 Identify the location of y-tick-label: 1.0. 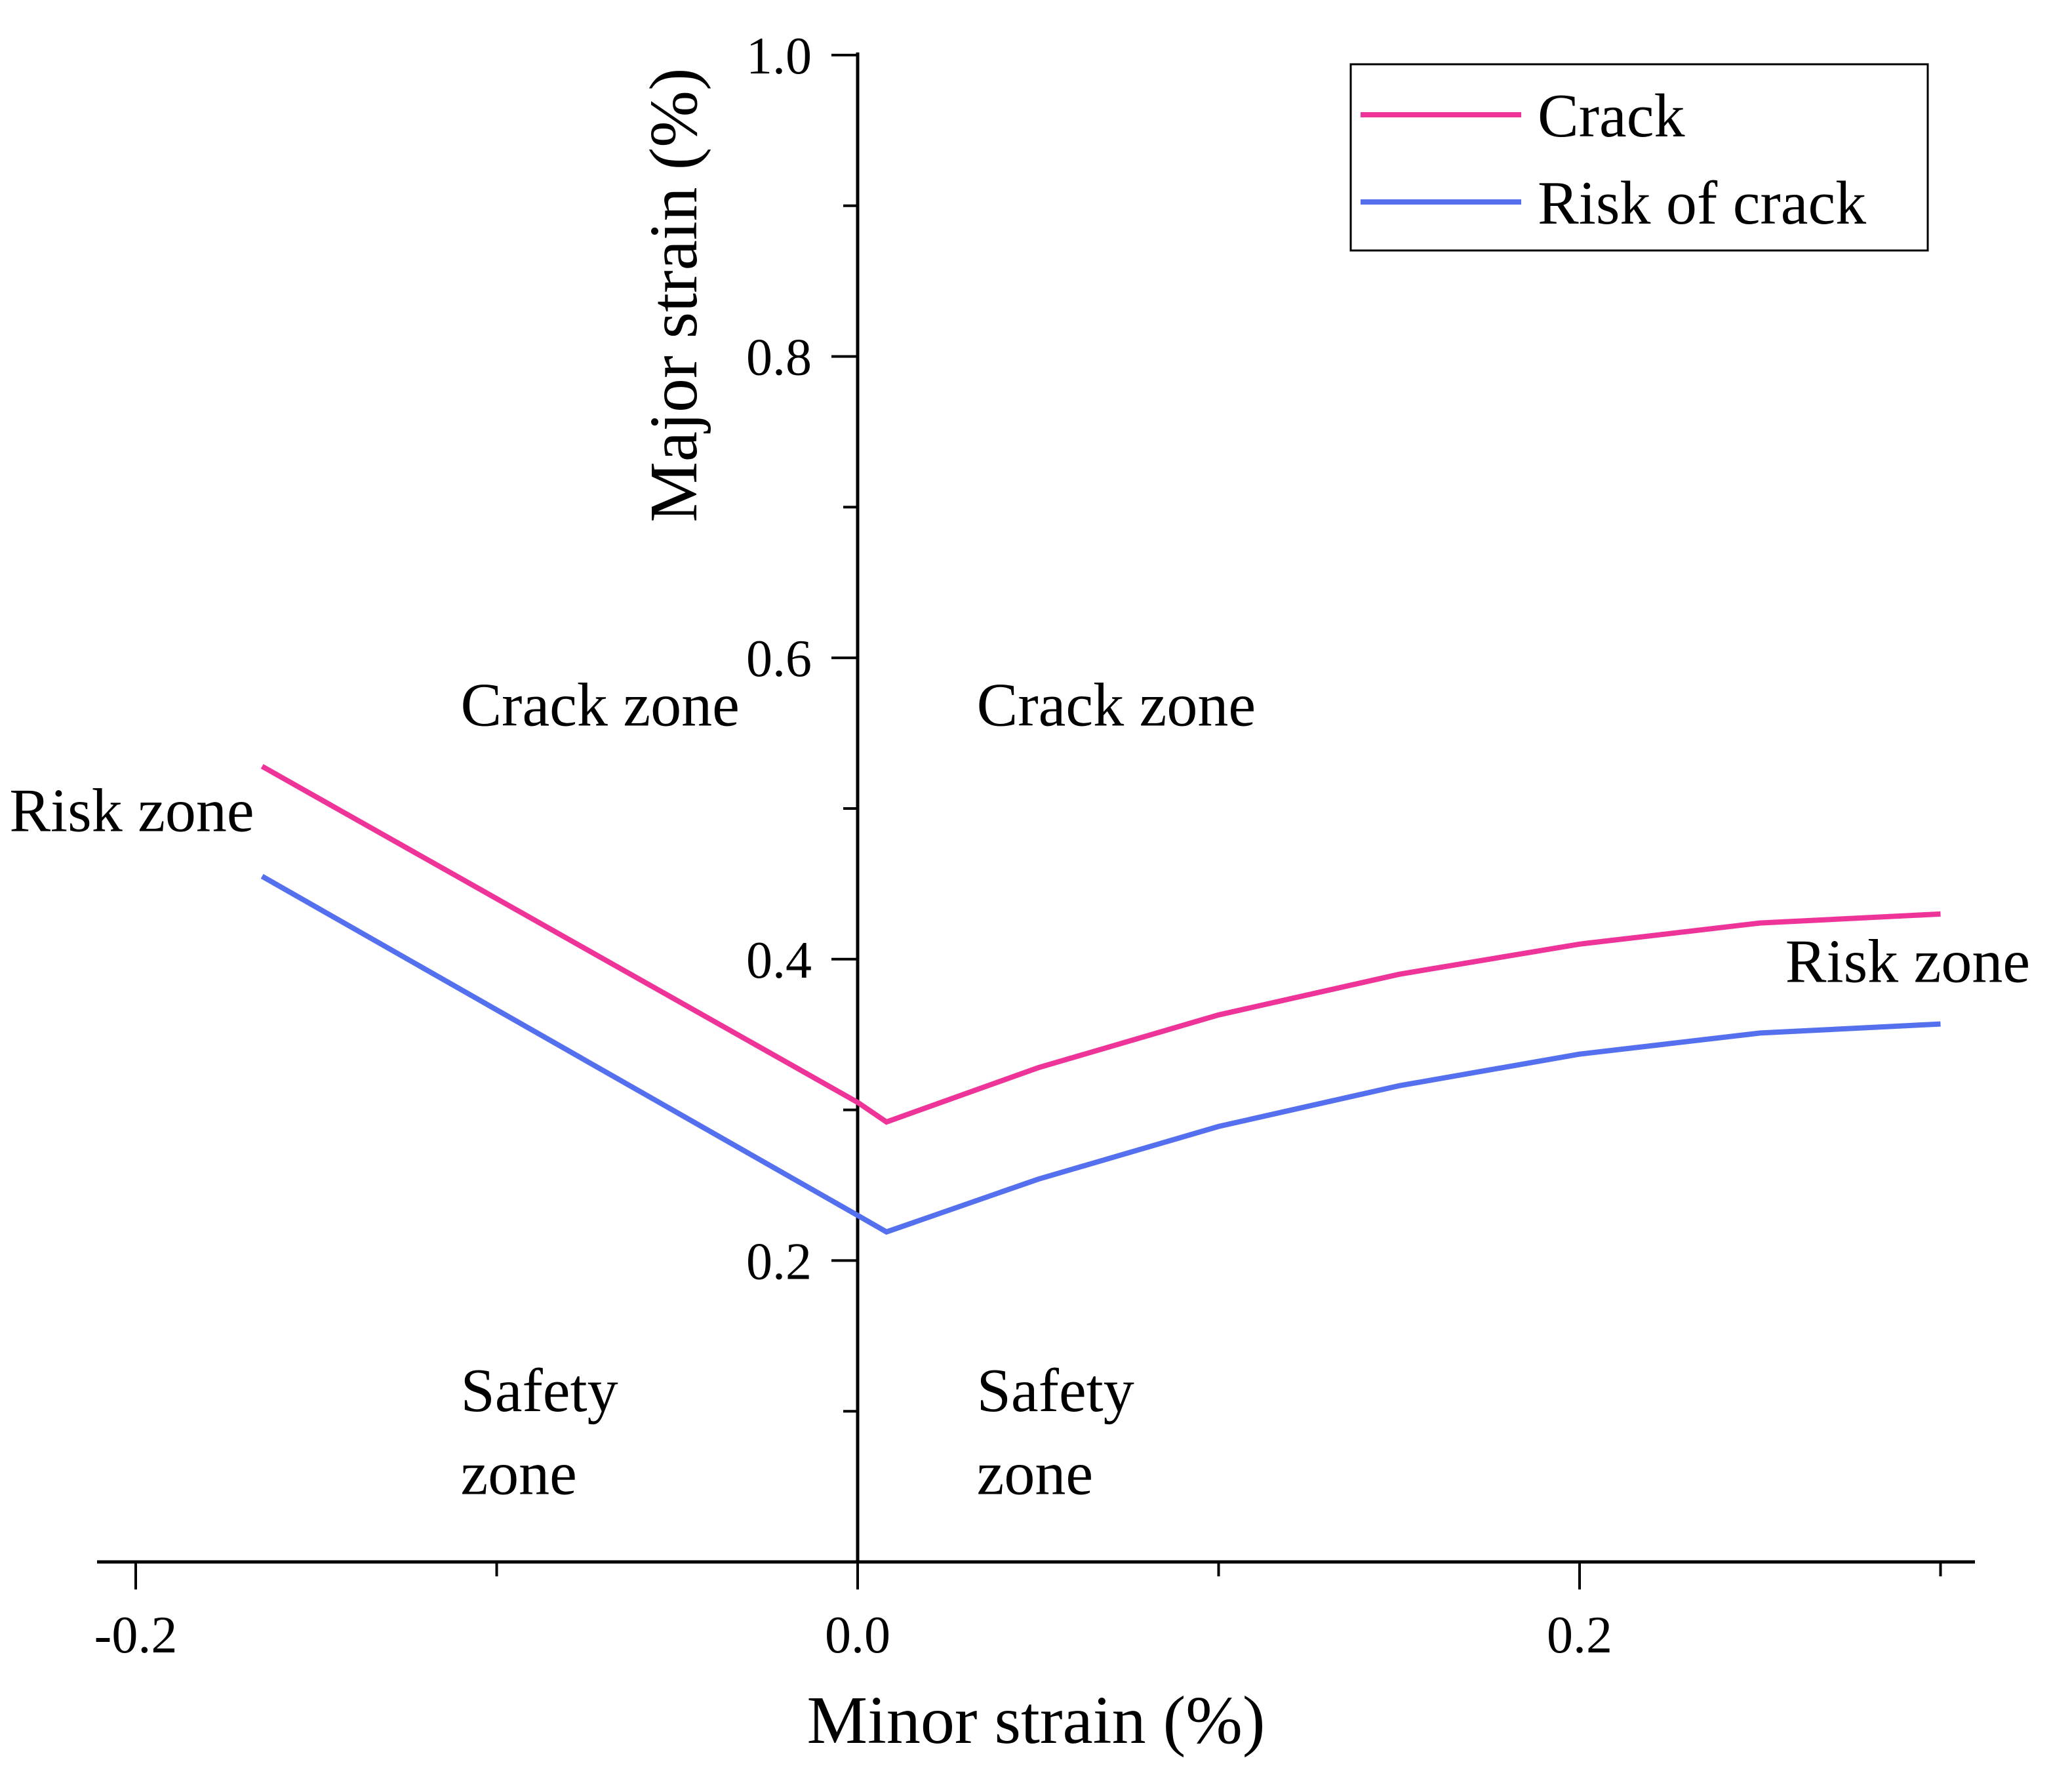
(779, 56).